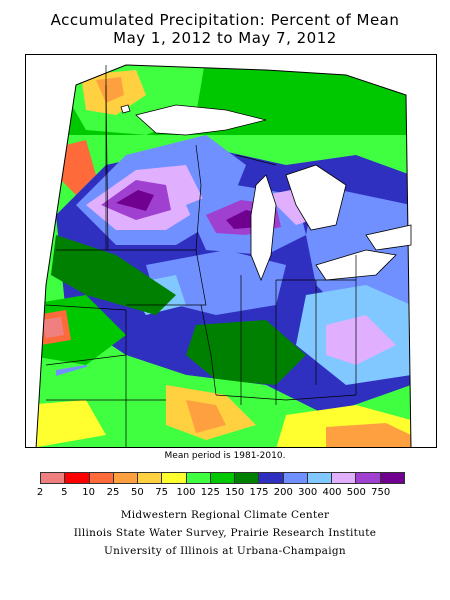  I want to click on legend-label: 25, so click(113, 492).